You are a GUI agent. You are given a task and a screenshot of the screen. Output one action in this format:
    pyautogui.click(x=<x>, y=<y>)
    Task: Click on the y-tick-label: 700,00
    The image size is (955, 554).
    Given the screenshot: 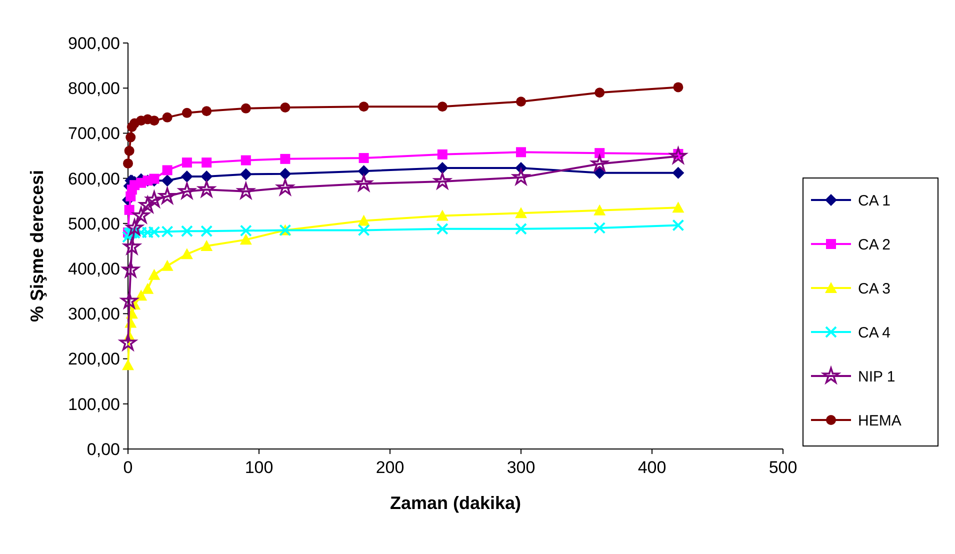 What is the action you would take?
    pyautogui.click(x=94, y=134)
    